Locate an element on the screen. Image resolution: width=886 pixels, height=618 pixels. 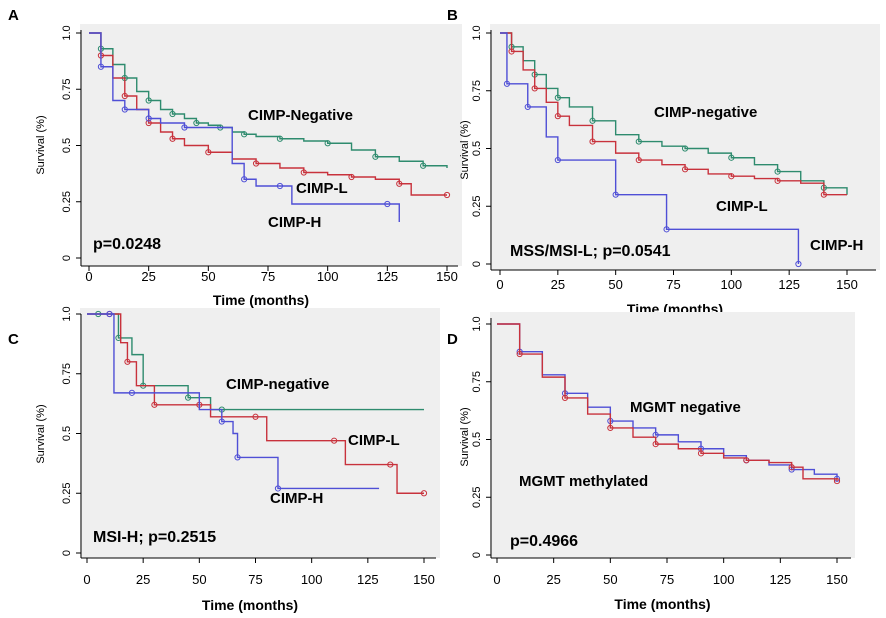
curve-label: CIMP-Negative is located at coordinates (300, 115).